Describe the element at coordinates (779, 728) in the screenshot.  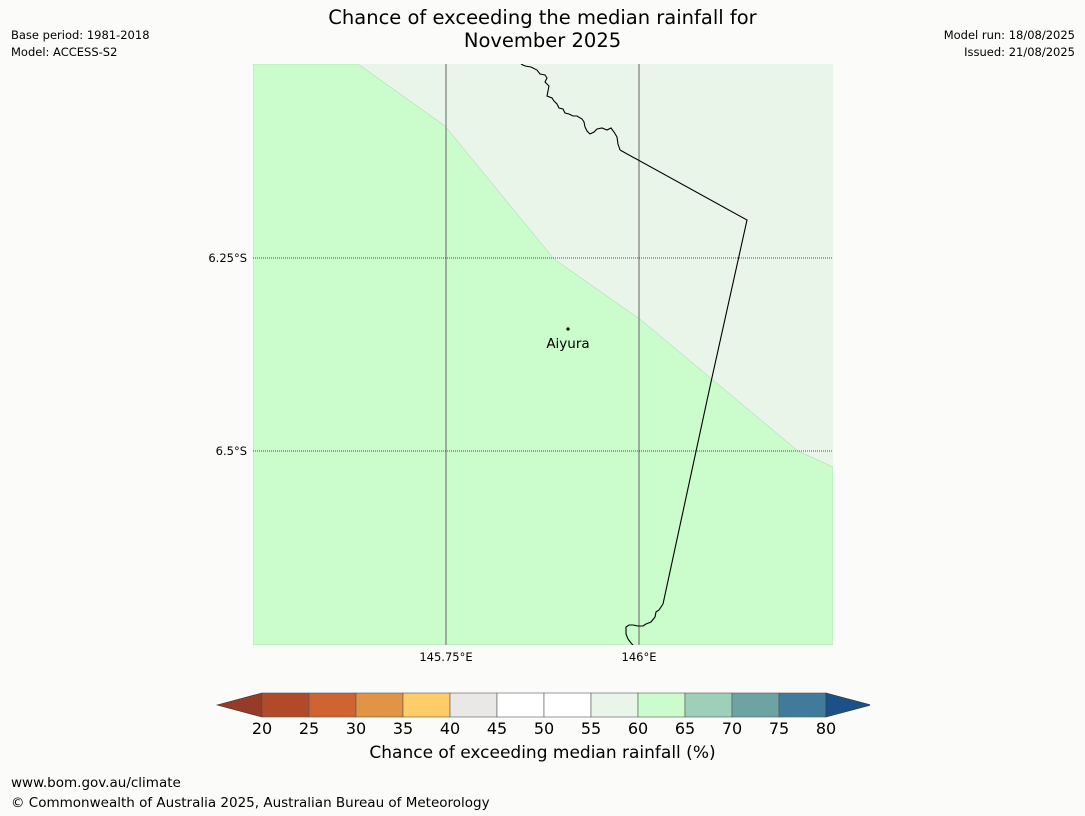
I see `colorbar-tick-label: 75` at that location.